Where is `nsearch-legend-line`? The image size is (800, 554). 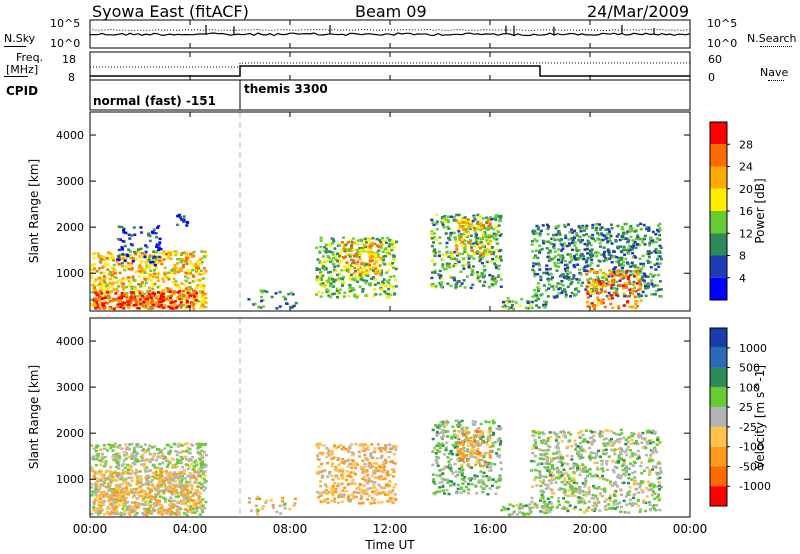 nsearch-legend-line is located at coordinates (776, 46).